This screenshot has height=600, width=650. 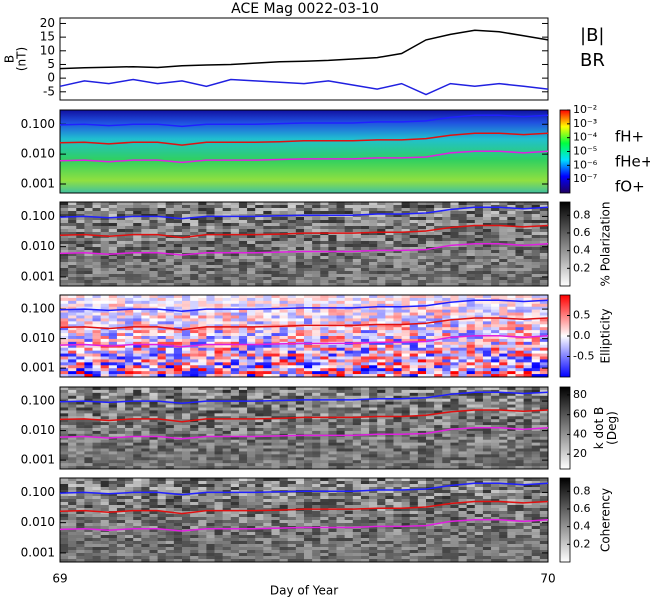 What do you see at coordinates (51, 64) in the screenshot?
I see `y-tick-label: 5` at bounding box center [51, 64].